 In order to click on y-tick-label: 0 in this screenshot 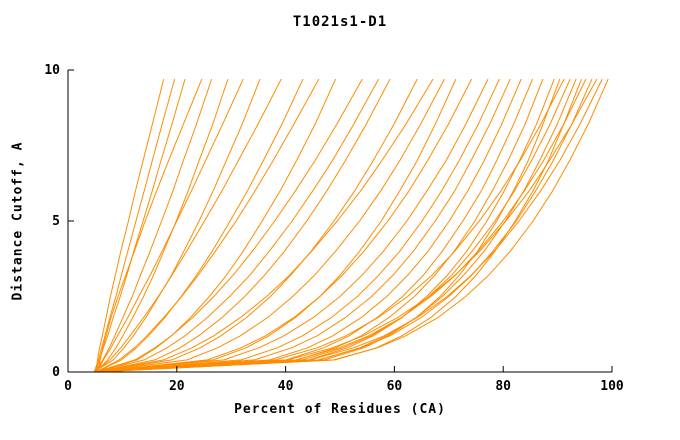, I will do `click(56, 372)`.